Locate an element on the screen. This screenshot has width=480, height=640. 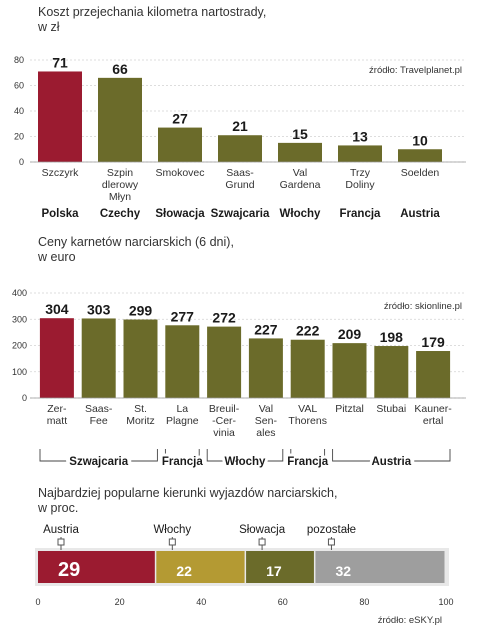
category-label-line: La is located at coordinates (182, 409).